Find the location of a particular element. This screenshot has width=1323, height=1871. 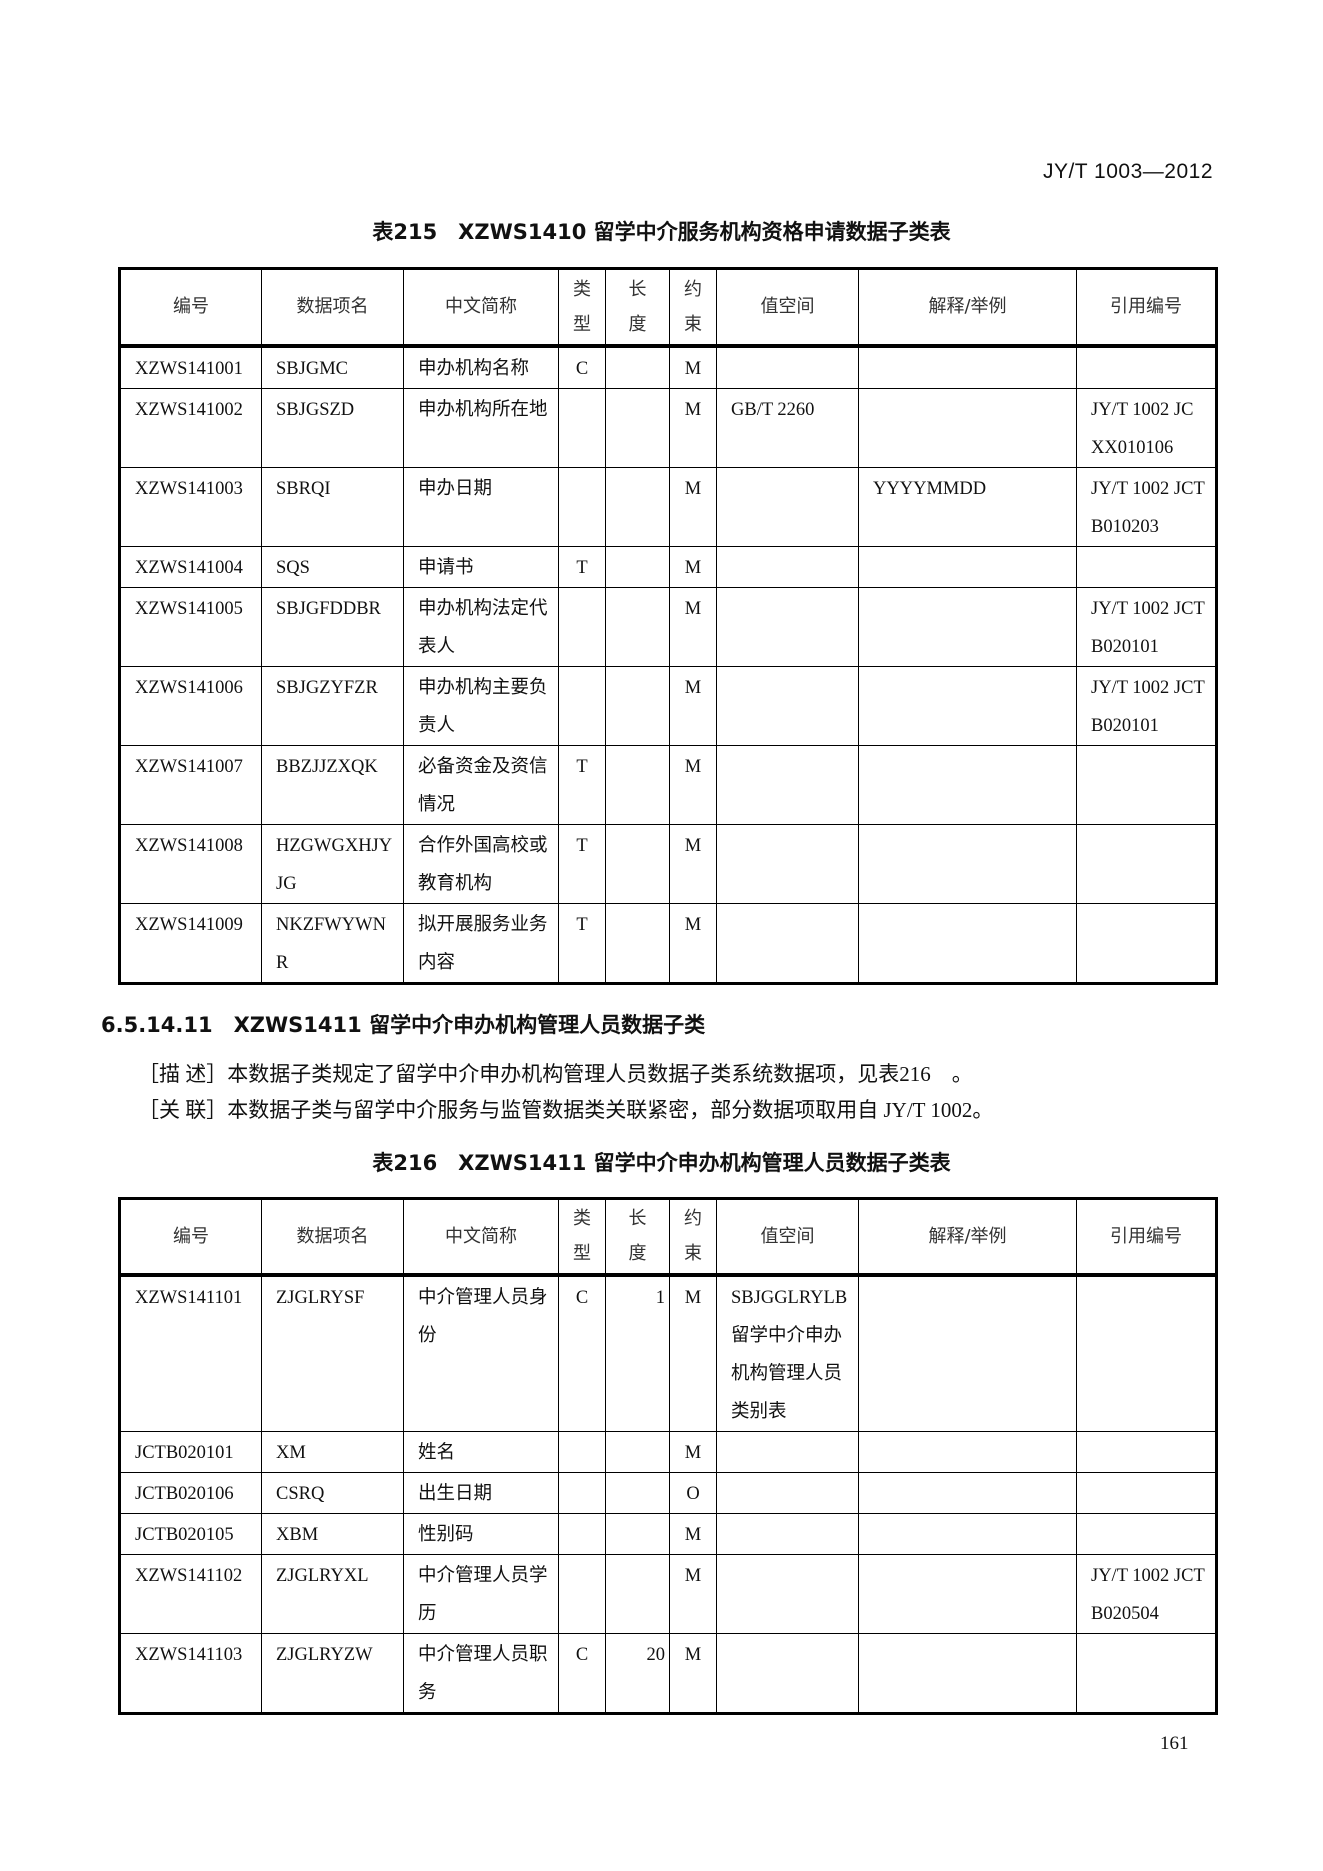

cell-id: XZWS141001 is located at coordinates (190, 367).